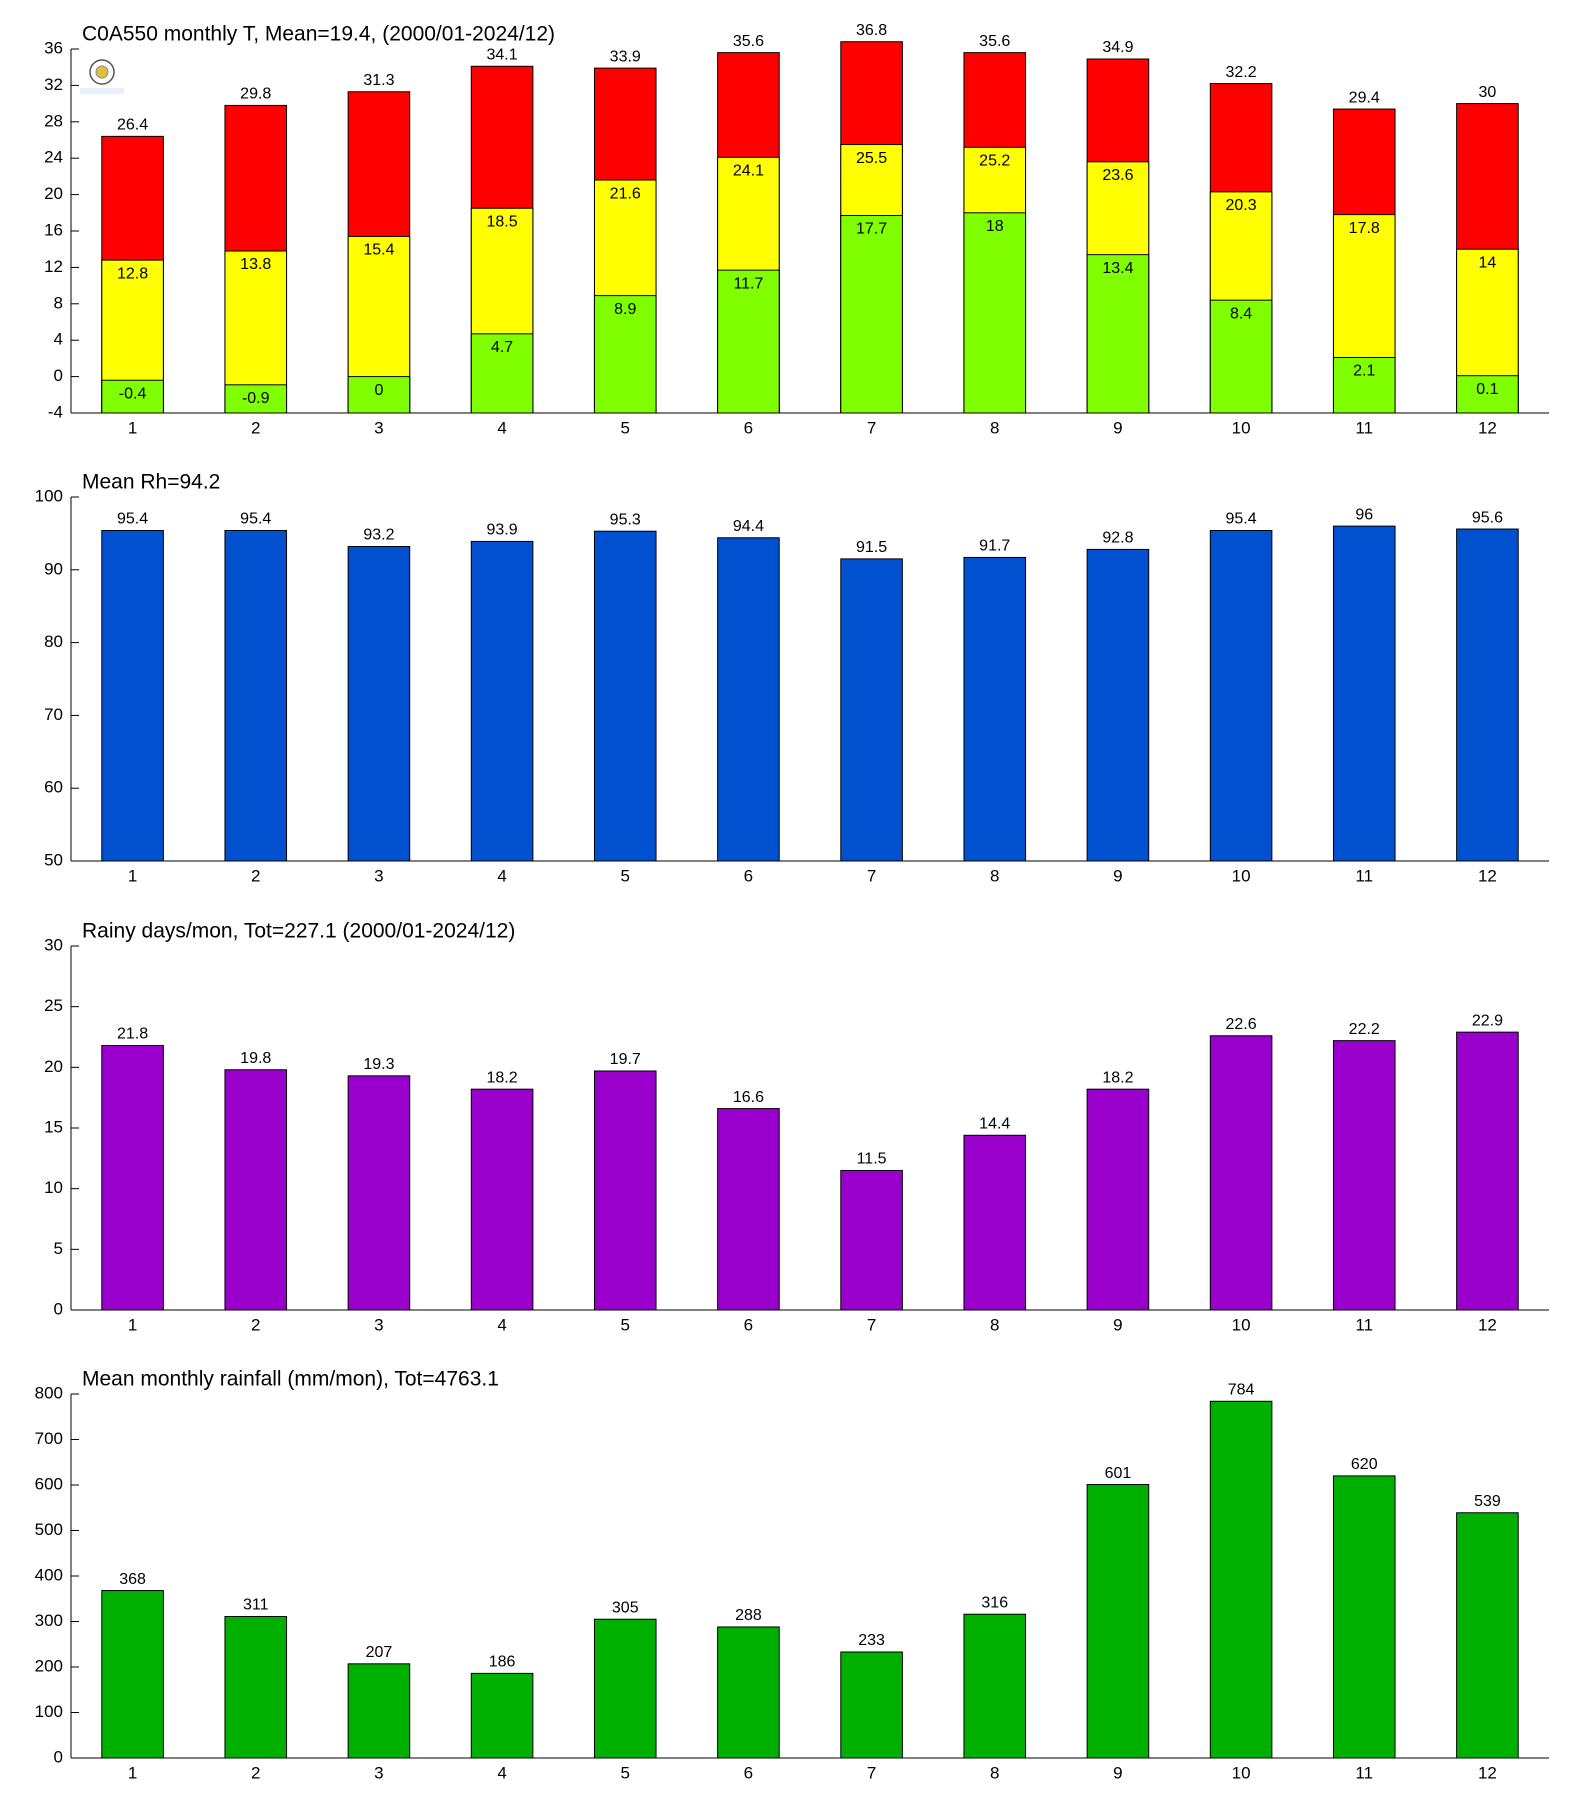 This screenshot has width=1580, height=1800. I want to click on value-label: 96, so click(1364, 514).